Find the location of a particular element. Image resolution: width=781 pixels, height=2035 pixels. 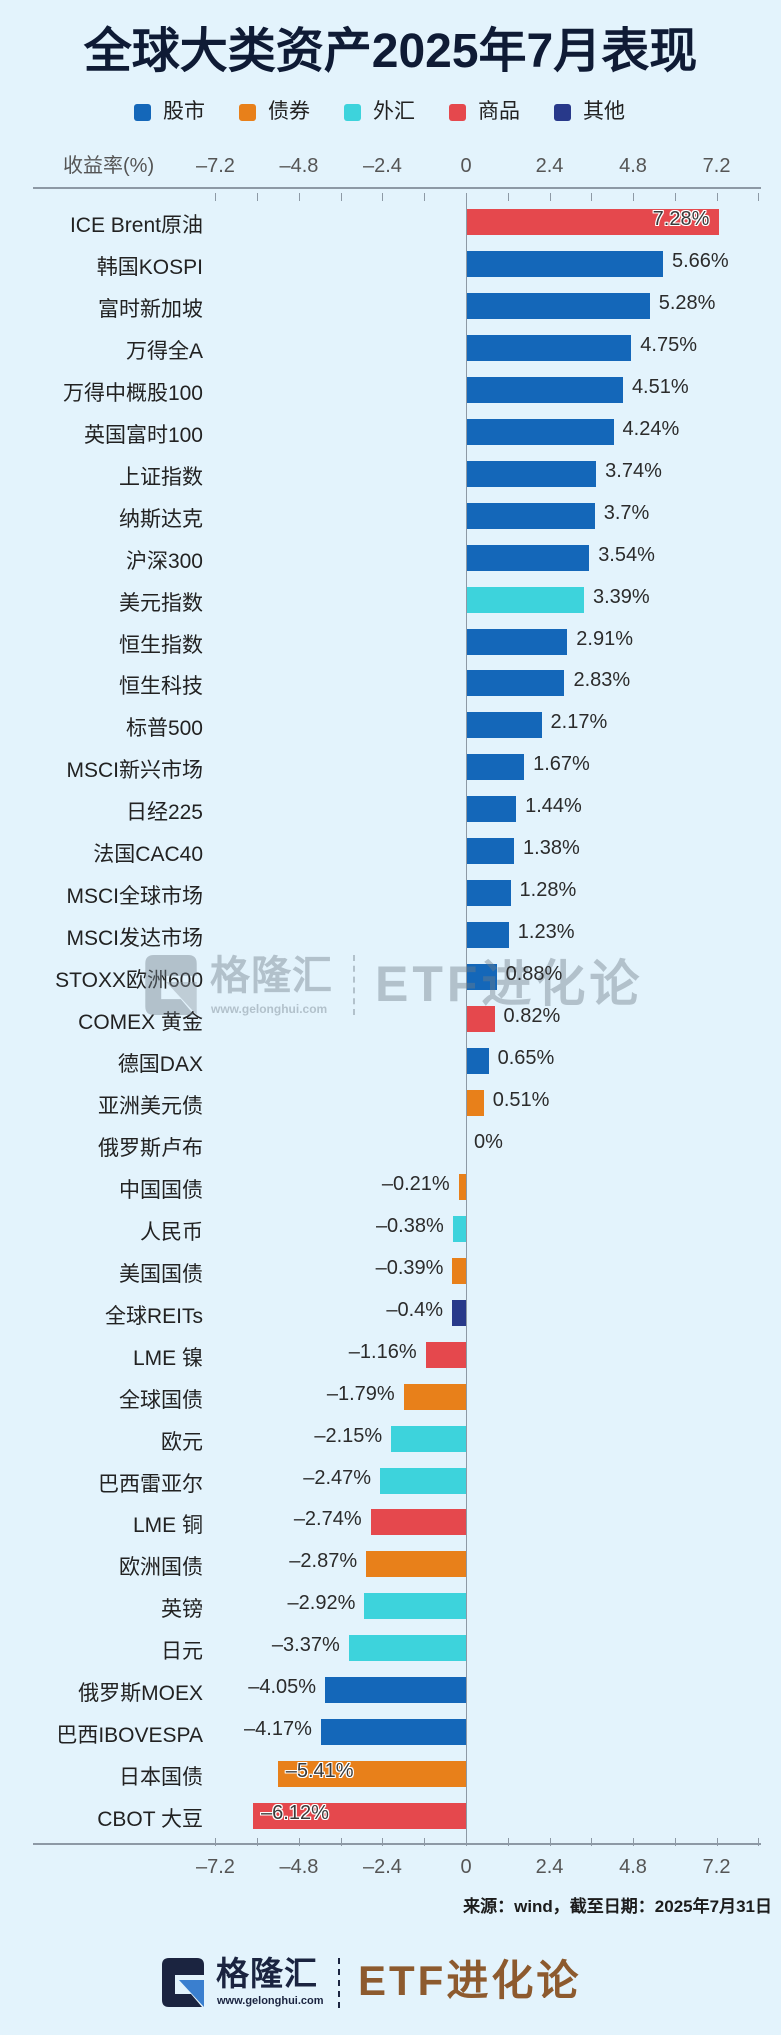

value-label: –6.12% is located at coordinates (295, 1813).